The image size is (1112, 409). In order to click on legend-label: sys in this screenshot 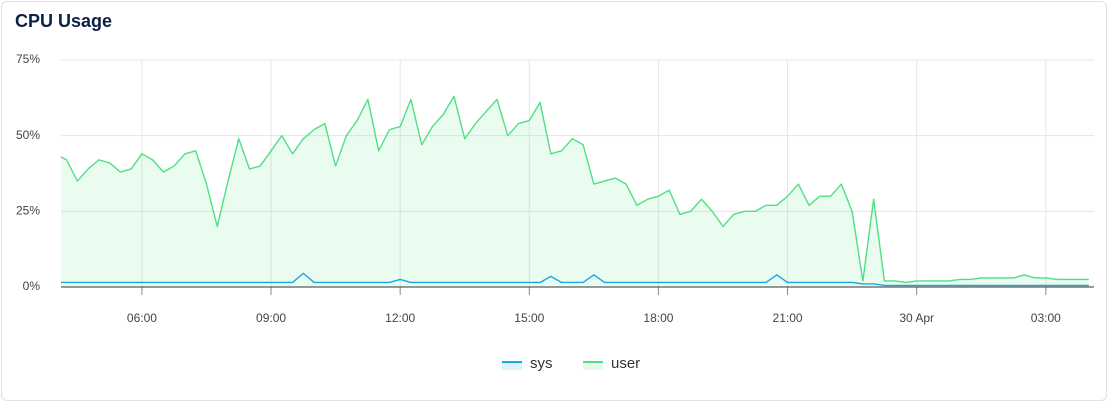, I will do `click(541, 363)`.